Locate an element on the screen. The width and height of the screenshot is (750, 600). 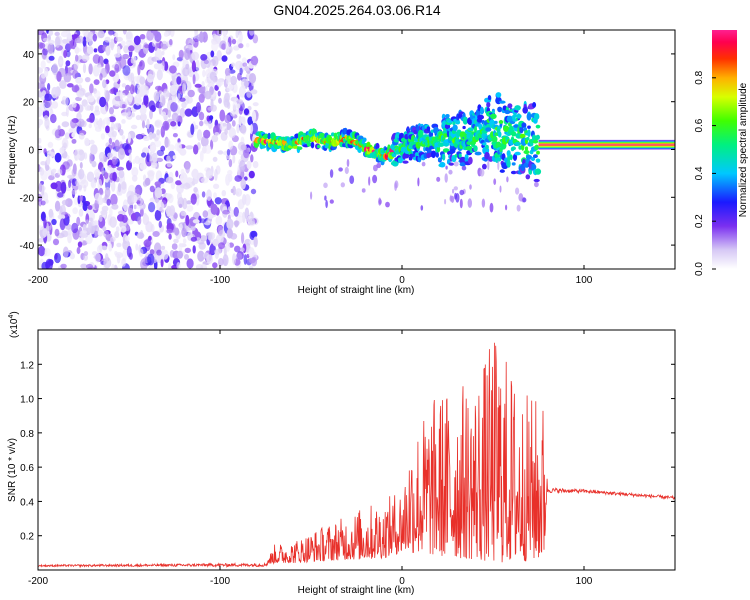
x-tick-label: -200 is located at coordinates (38, 280).